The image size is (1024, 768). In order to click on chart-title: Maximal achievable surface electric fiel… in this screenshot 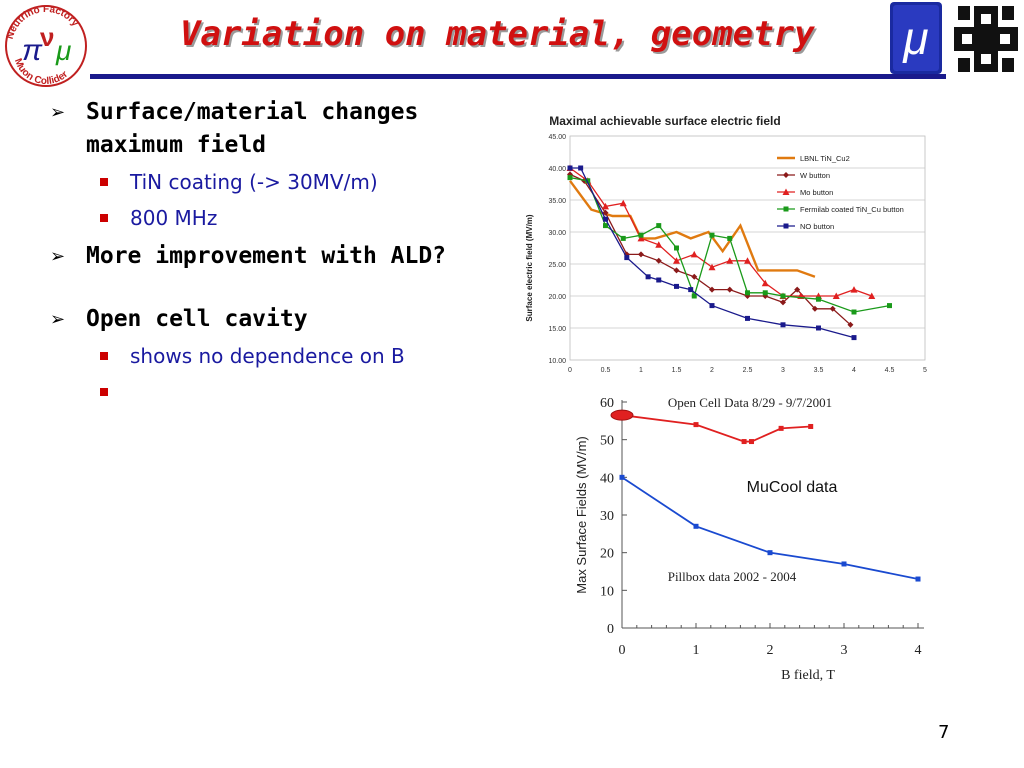, I will do `click(664, 121)`.